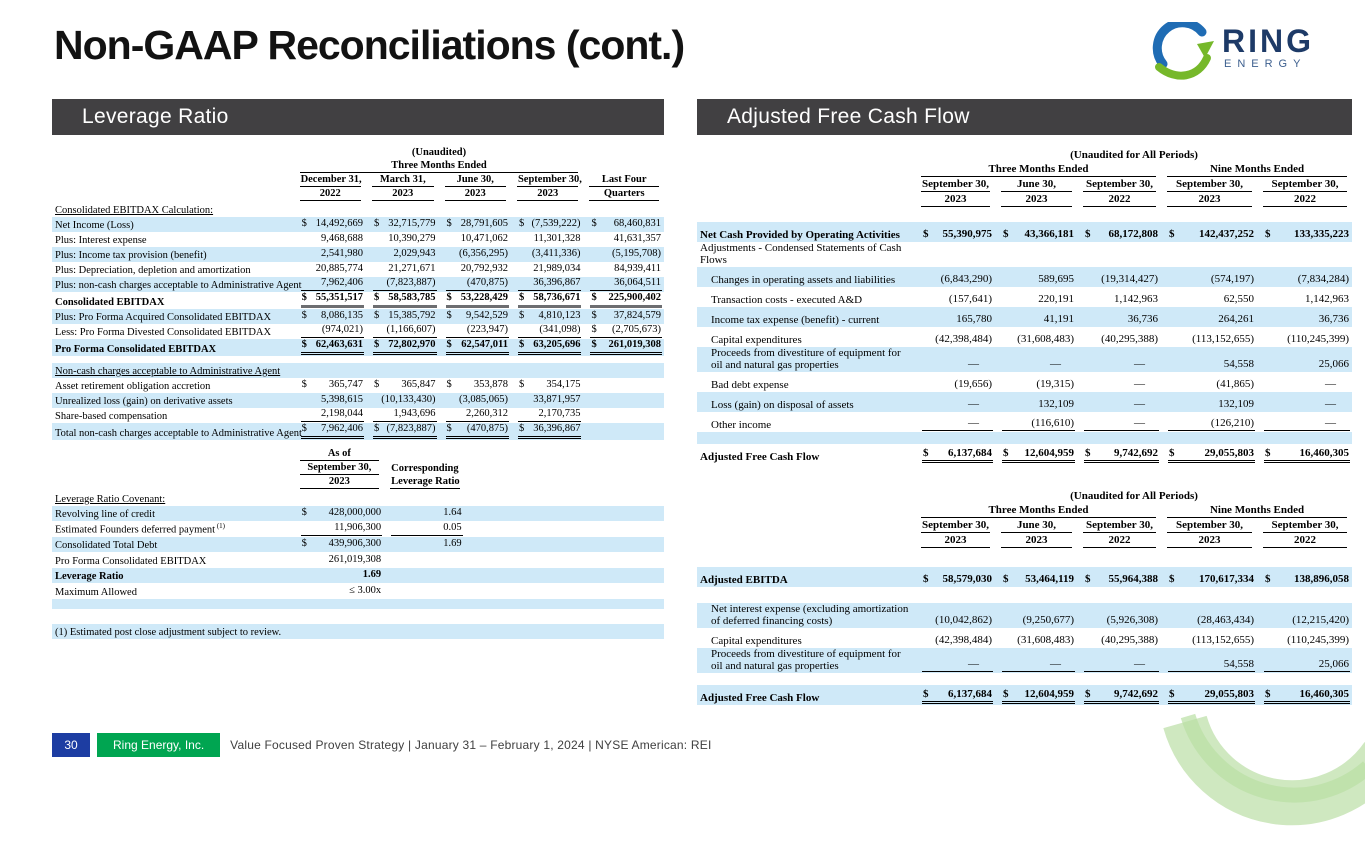 The width and height of the screenshot is (1365, 860). What do you see at coordinates (1268, 41) in the screenshot?
I see `logo-ring-text: RING` at bounding box center [1268, 41].